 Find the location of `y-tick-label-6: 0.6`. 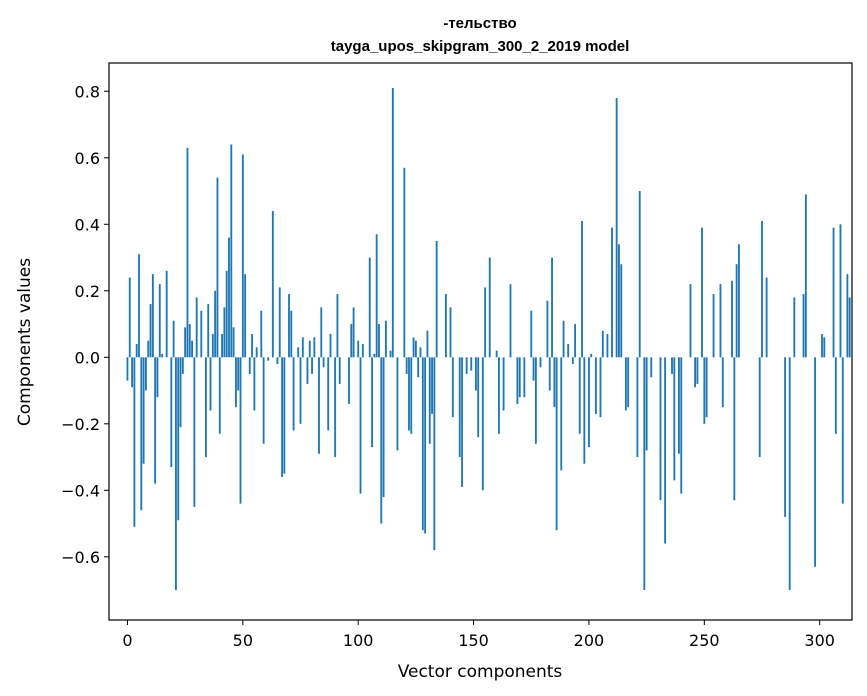

y-tick-label-6: 0.6 is located at coordinates (87, 158).